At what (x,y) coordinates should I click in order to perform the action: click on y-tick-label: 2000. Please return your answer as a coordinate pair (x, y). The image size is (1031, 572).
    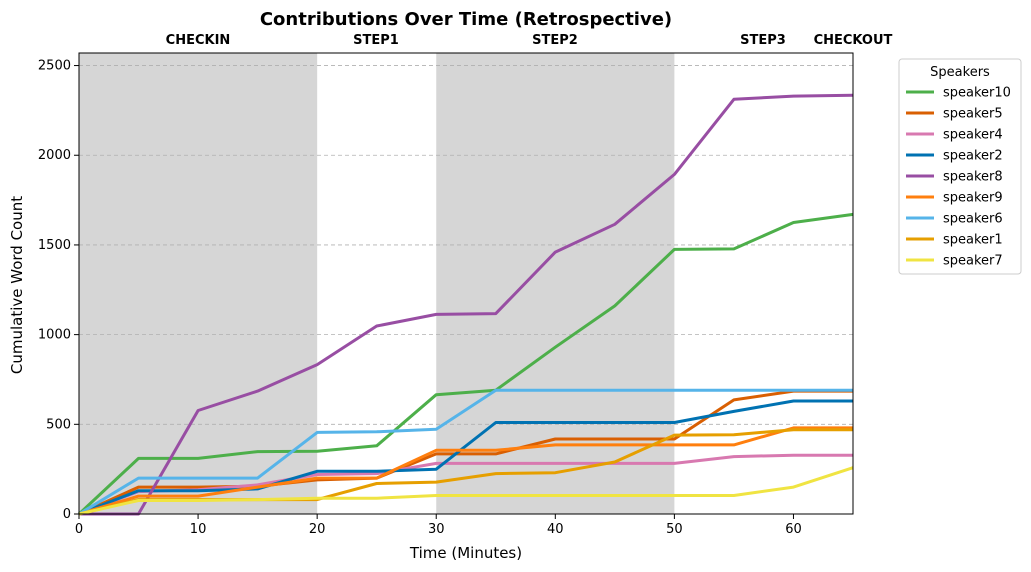
    Looking at the image, I should click on (54, 155).